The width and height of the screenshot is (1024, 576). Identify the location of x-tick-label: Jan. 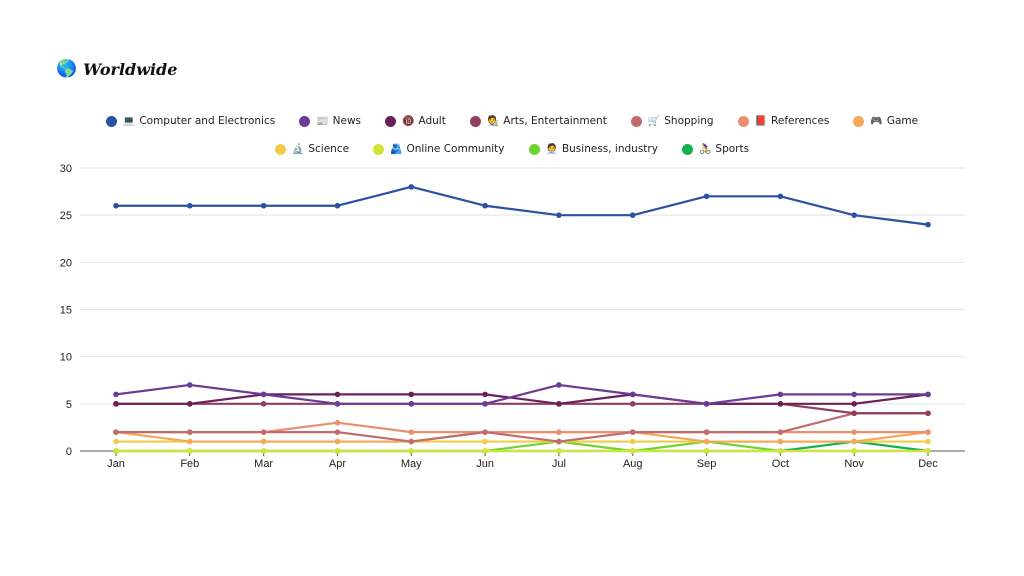
(116, 464).